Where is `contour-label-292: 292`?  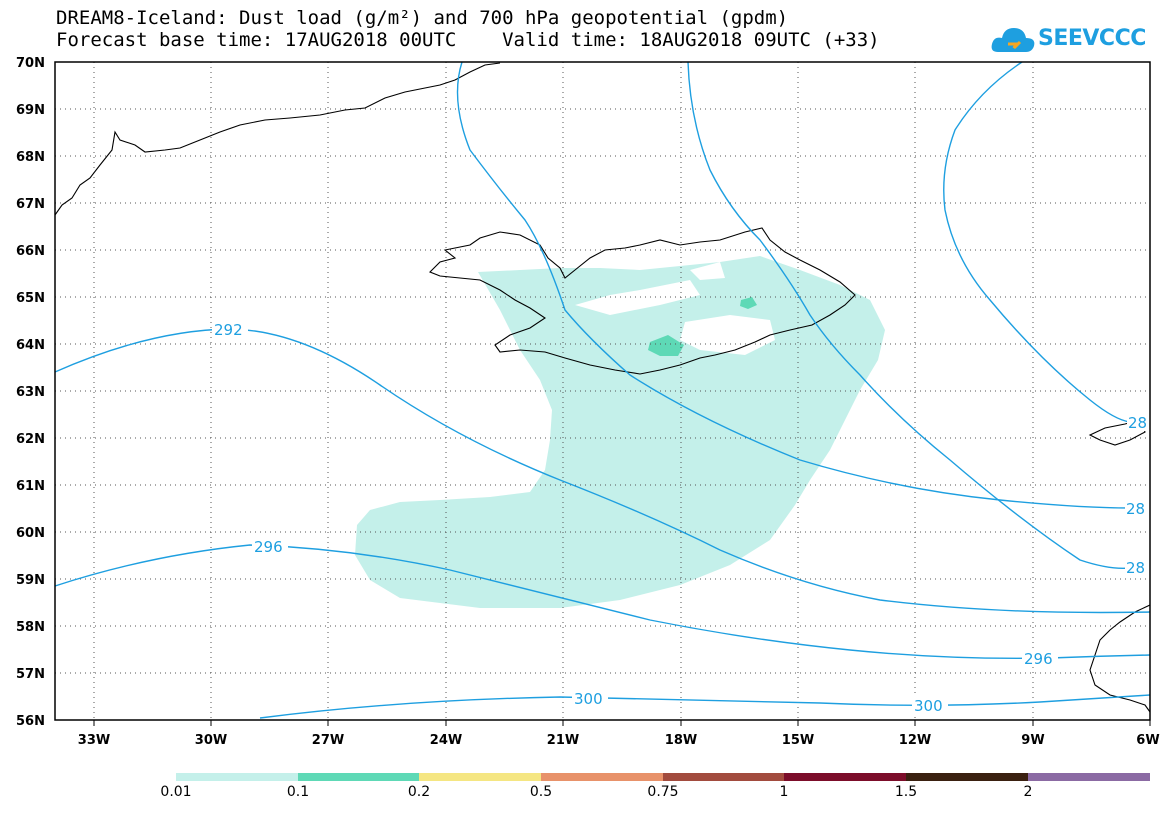 contour-label-292: 292 is located at coordinates (228, 330).